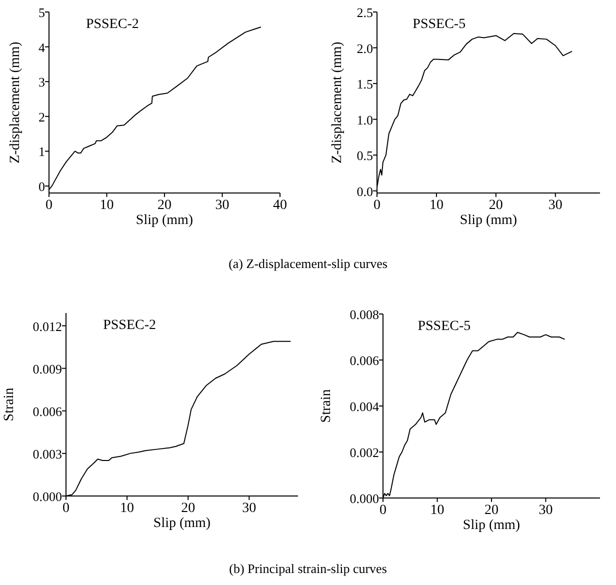  What do you see at coordinates (42, 47) in the screenshot?
I see `y-tick-label: 4` at bounding box center [42, 47].